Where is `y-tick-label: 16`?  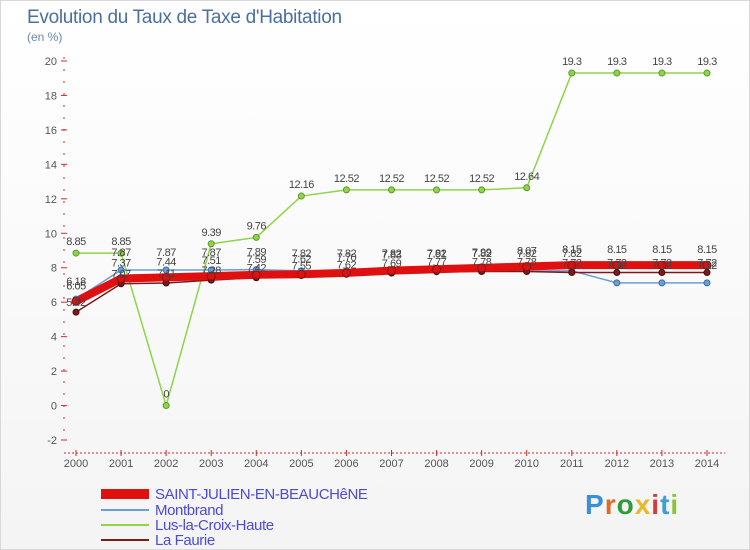 y-tick-label: 16 is located at coordinates (51, 131).